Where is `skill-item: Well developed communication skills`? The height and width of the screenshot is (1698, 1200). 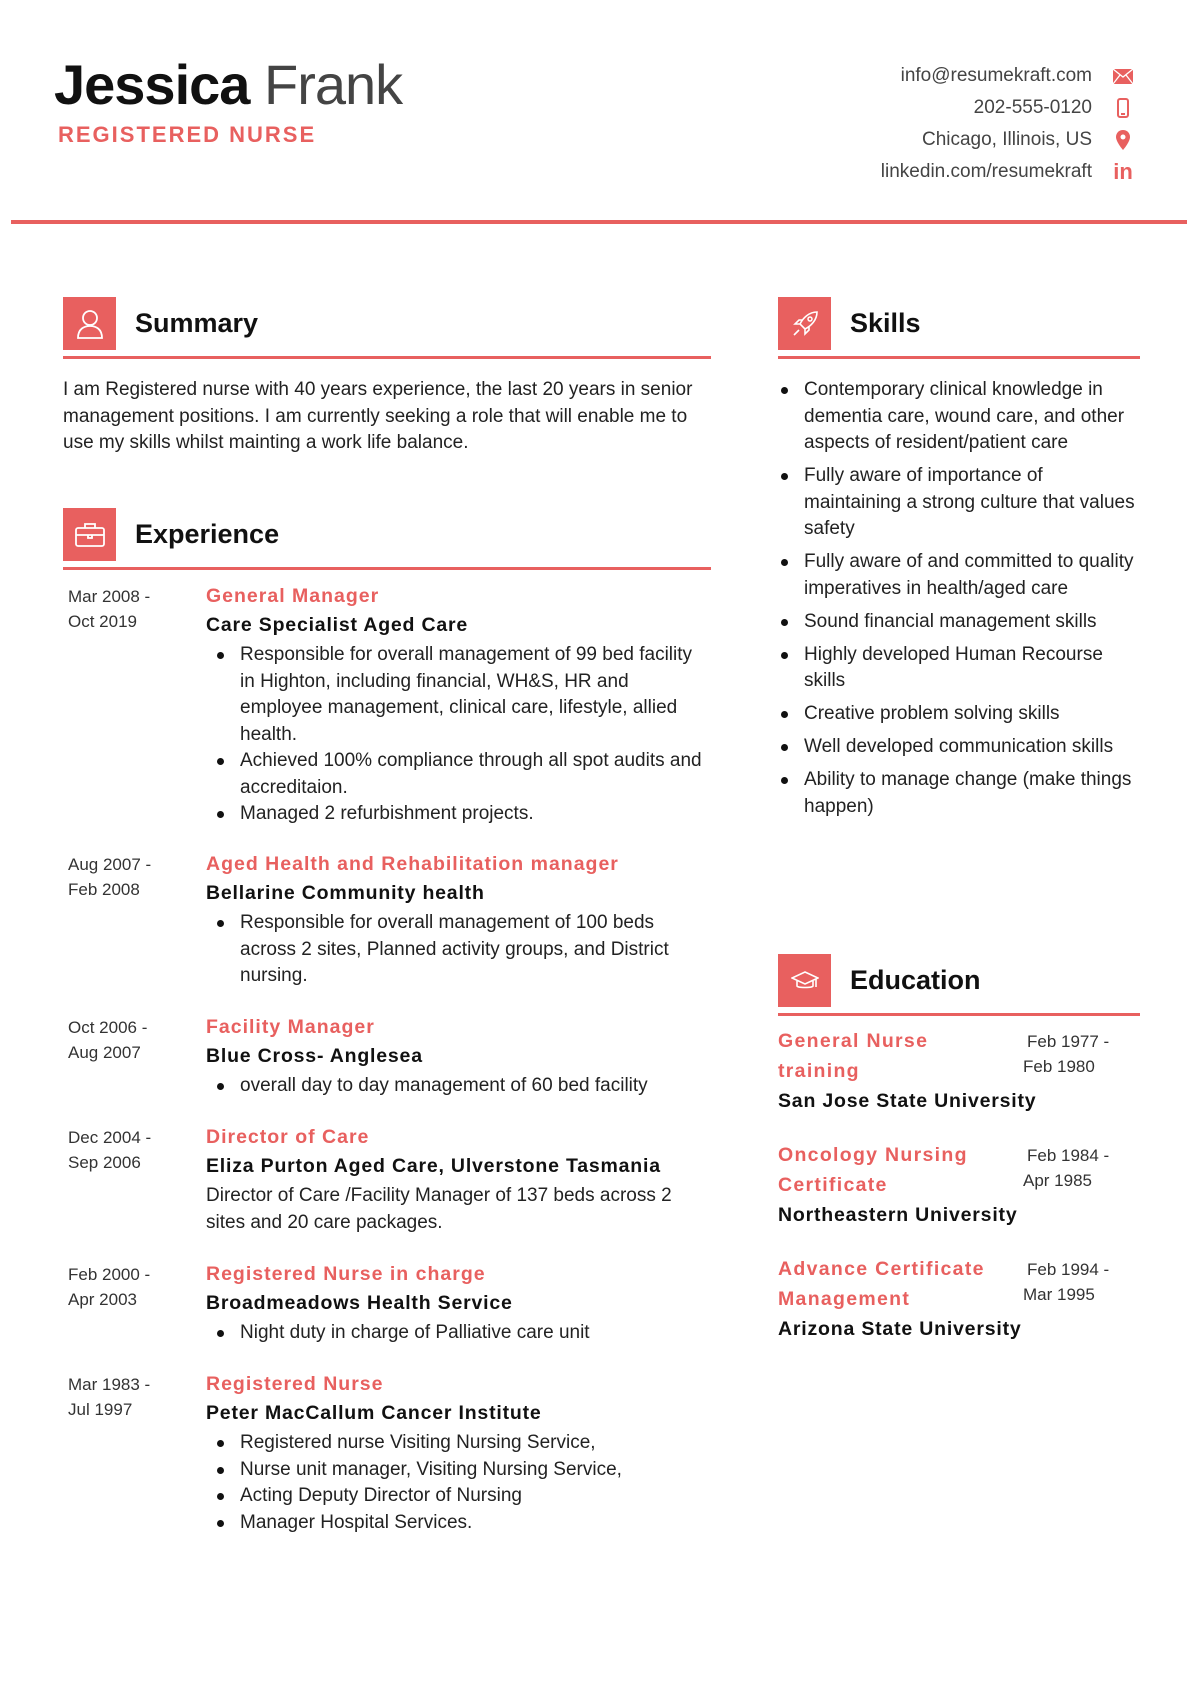
skill-item: Well developed communication skills is located at coordinates (959, 747).